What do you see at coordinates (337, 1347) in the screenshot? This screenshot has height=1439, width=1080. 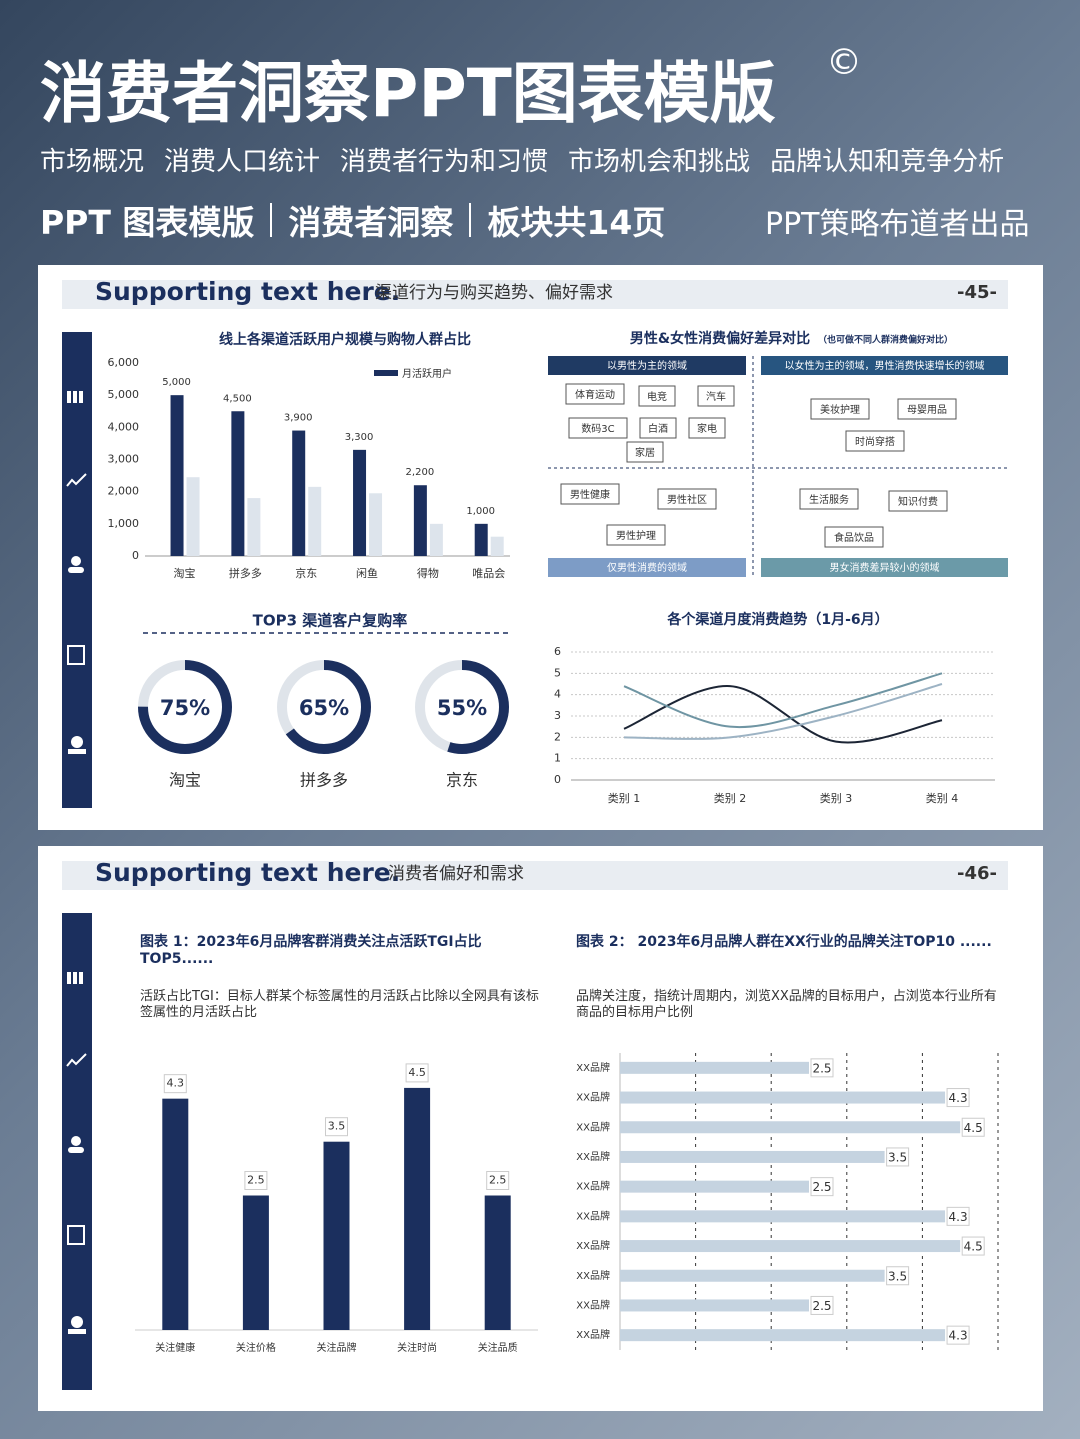 I see `x-tick-label: 关注品牌` at bounding box center [337, 1347].